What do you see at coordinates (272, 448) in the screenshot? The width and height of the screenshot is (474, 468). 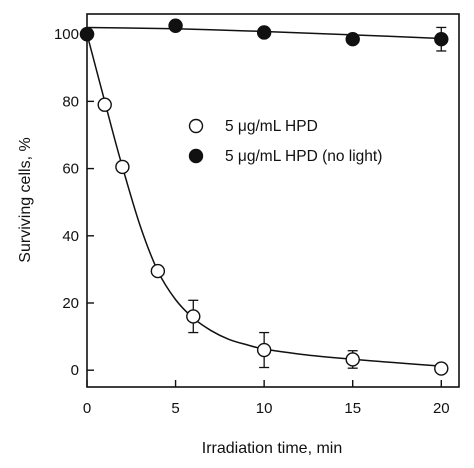 I see `x-axis-title: Irradiation time, min` at bounding box center [272, 448].